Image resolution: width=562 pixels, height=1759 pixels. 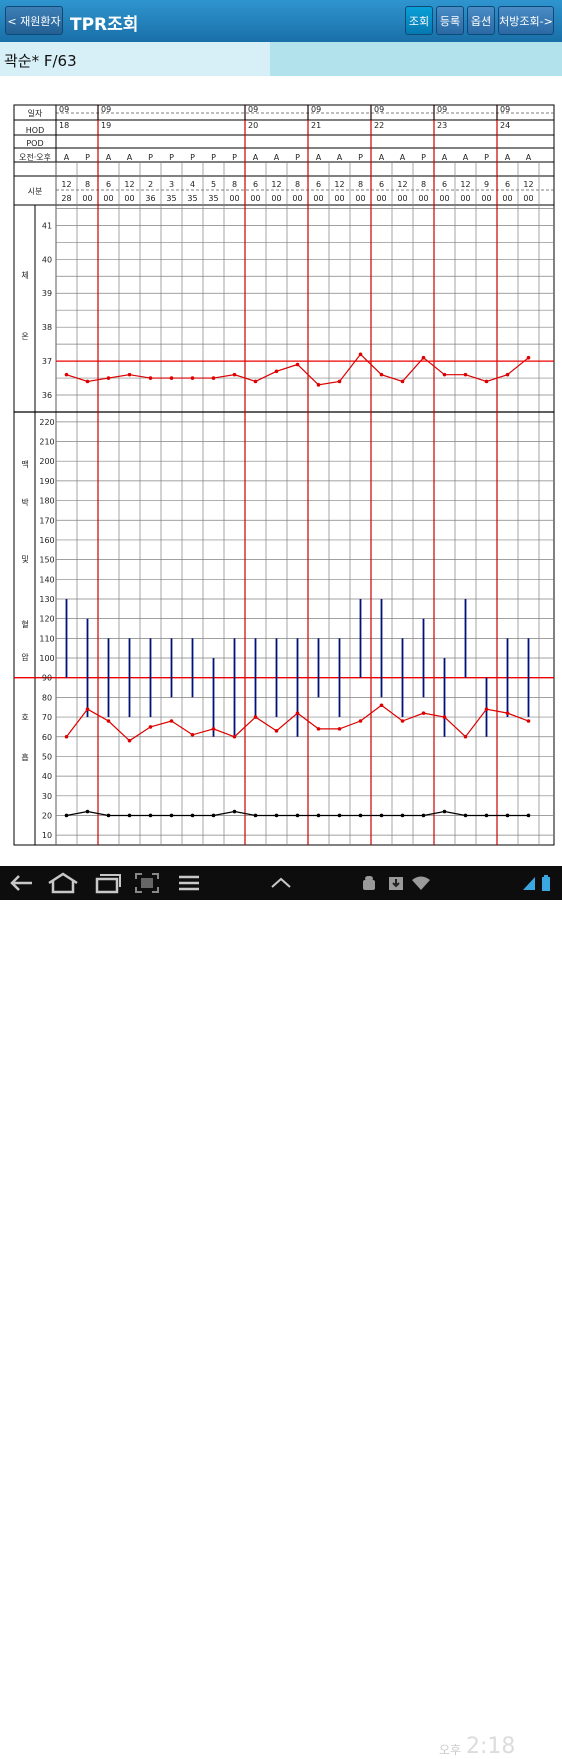 I want to click on prescription-view-button: 처방조회->, so click(x=526, y=20).